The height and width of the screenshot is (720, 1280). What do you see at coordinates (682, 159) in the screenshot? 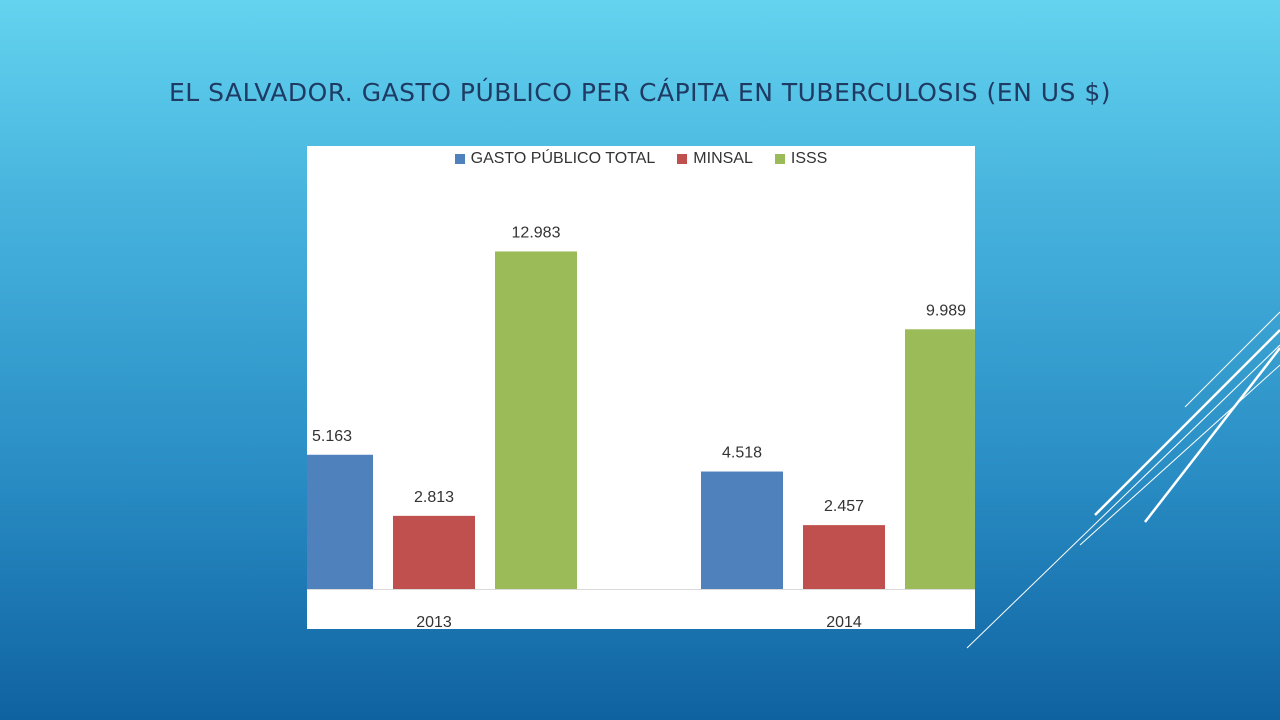
I see `legend-swatch-minsal` at bounding box center [682, 159].